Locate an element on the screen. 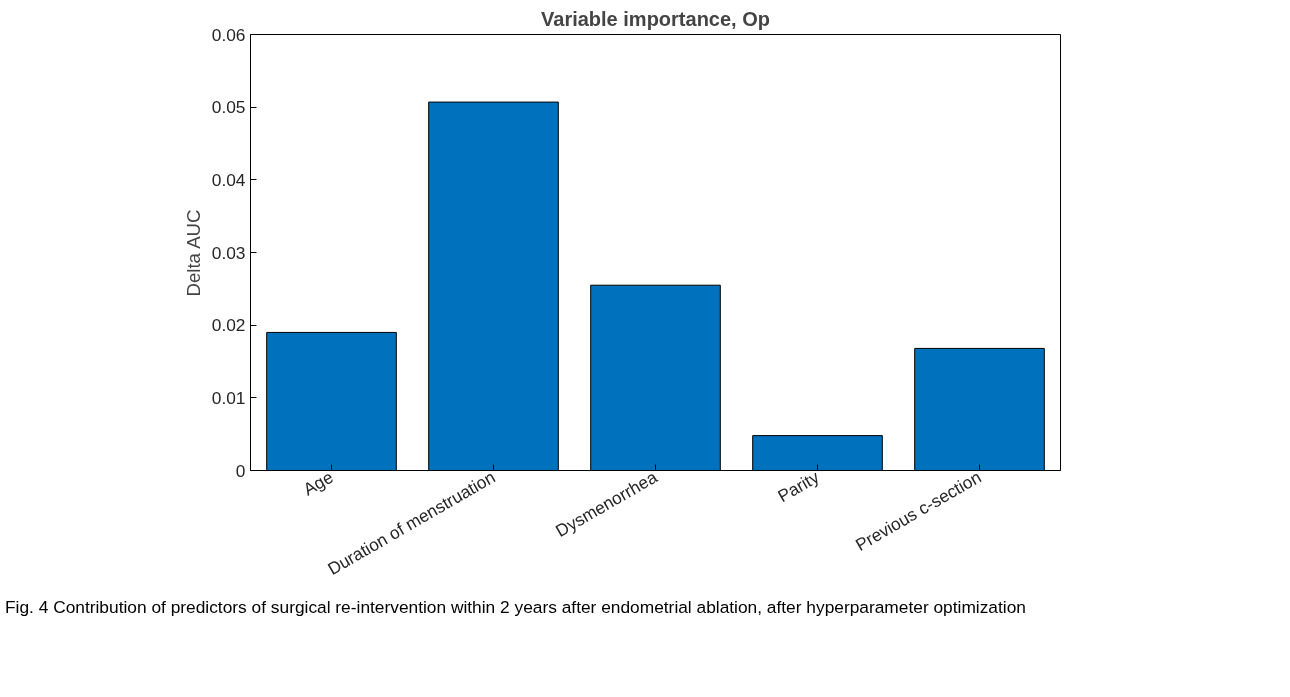 The width and height of the screenshot is (1290, 697). x-tick-label: Age is located at coordinates (318, 483).